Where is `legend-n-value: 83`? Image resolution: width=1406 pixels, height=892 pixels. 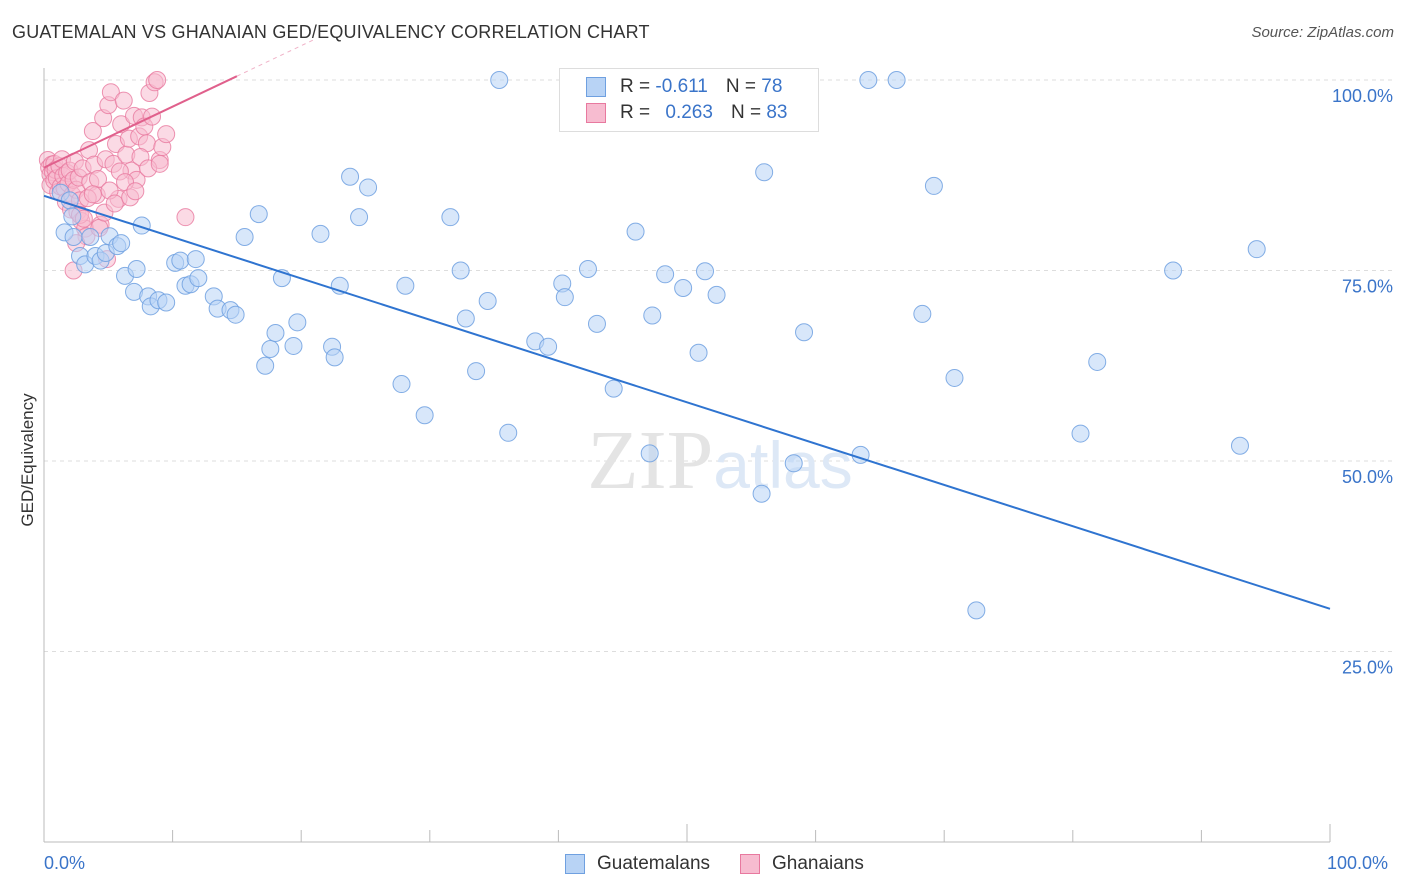
legend-n-value: 83 is located at coordinates (777, 112).